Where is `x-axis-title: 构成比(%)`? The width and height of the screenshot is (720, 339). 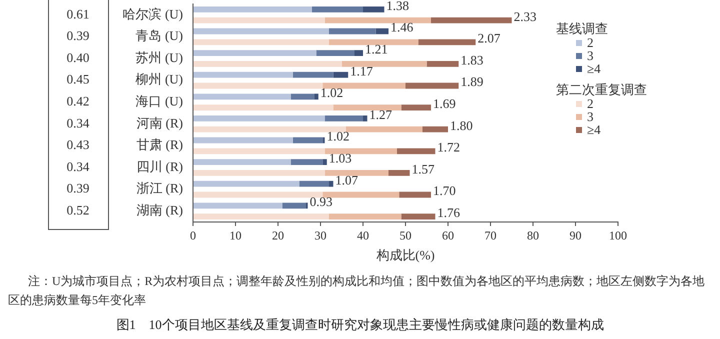
x-axis-title: 构成比(%) is located at coordinates (405, 255).